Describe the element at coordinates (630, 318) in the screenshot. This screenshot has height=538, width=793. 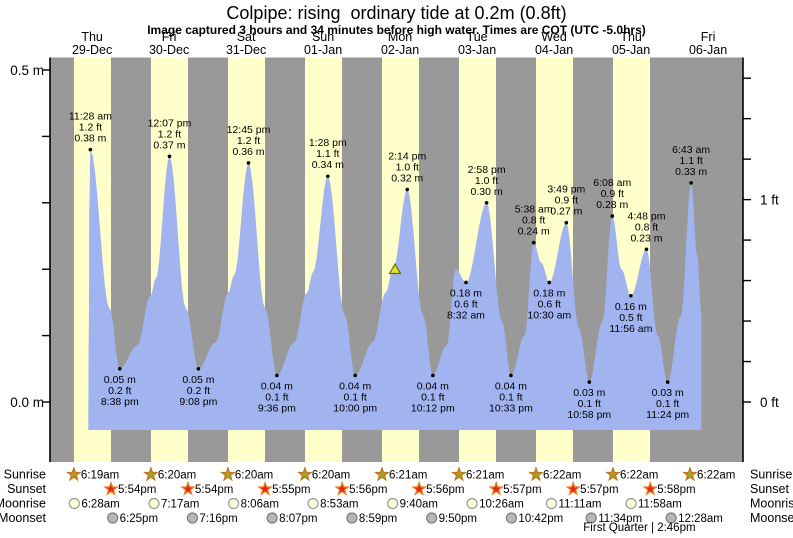
I see `low-tide-annotation: 0.5 ft` at that location.